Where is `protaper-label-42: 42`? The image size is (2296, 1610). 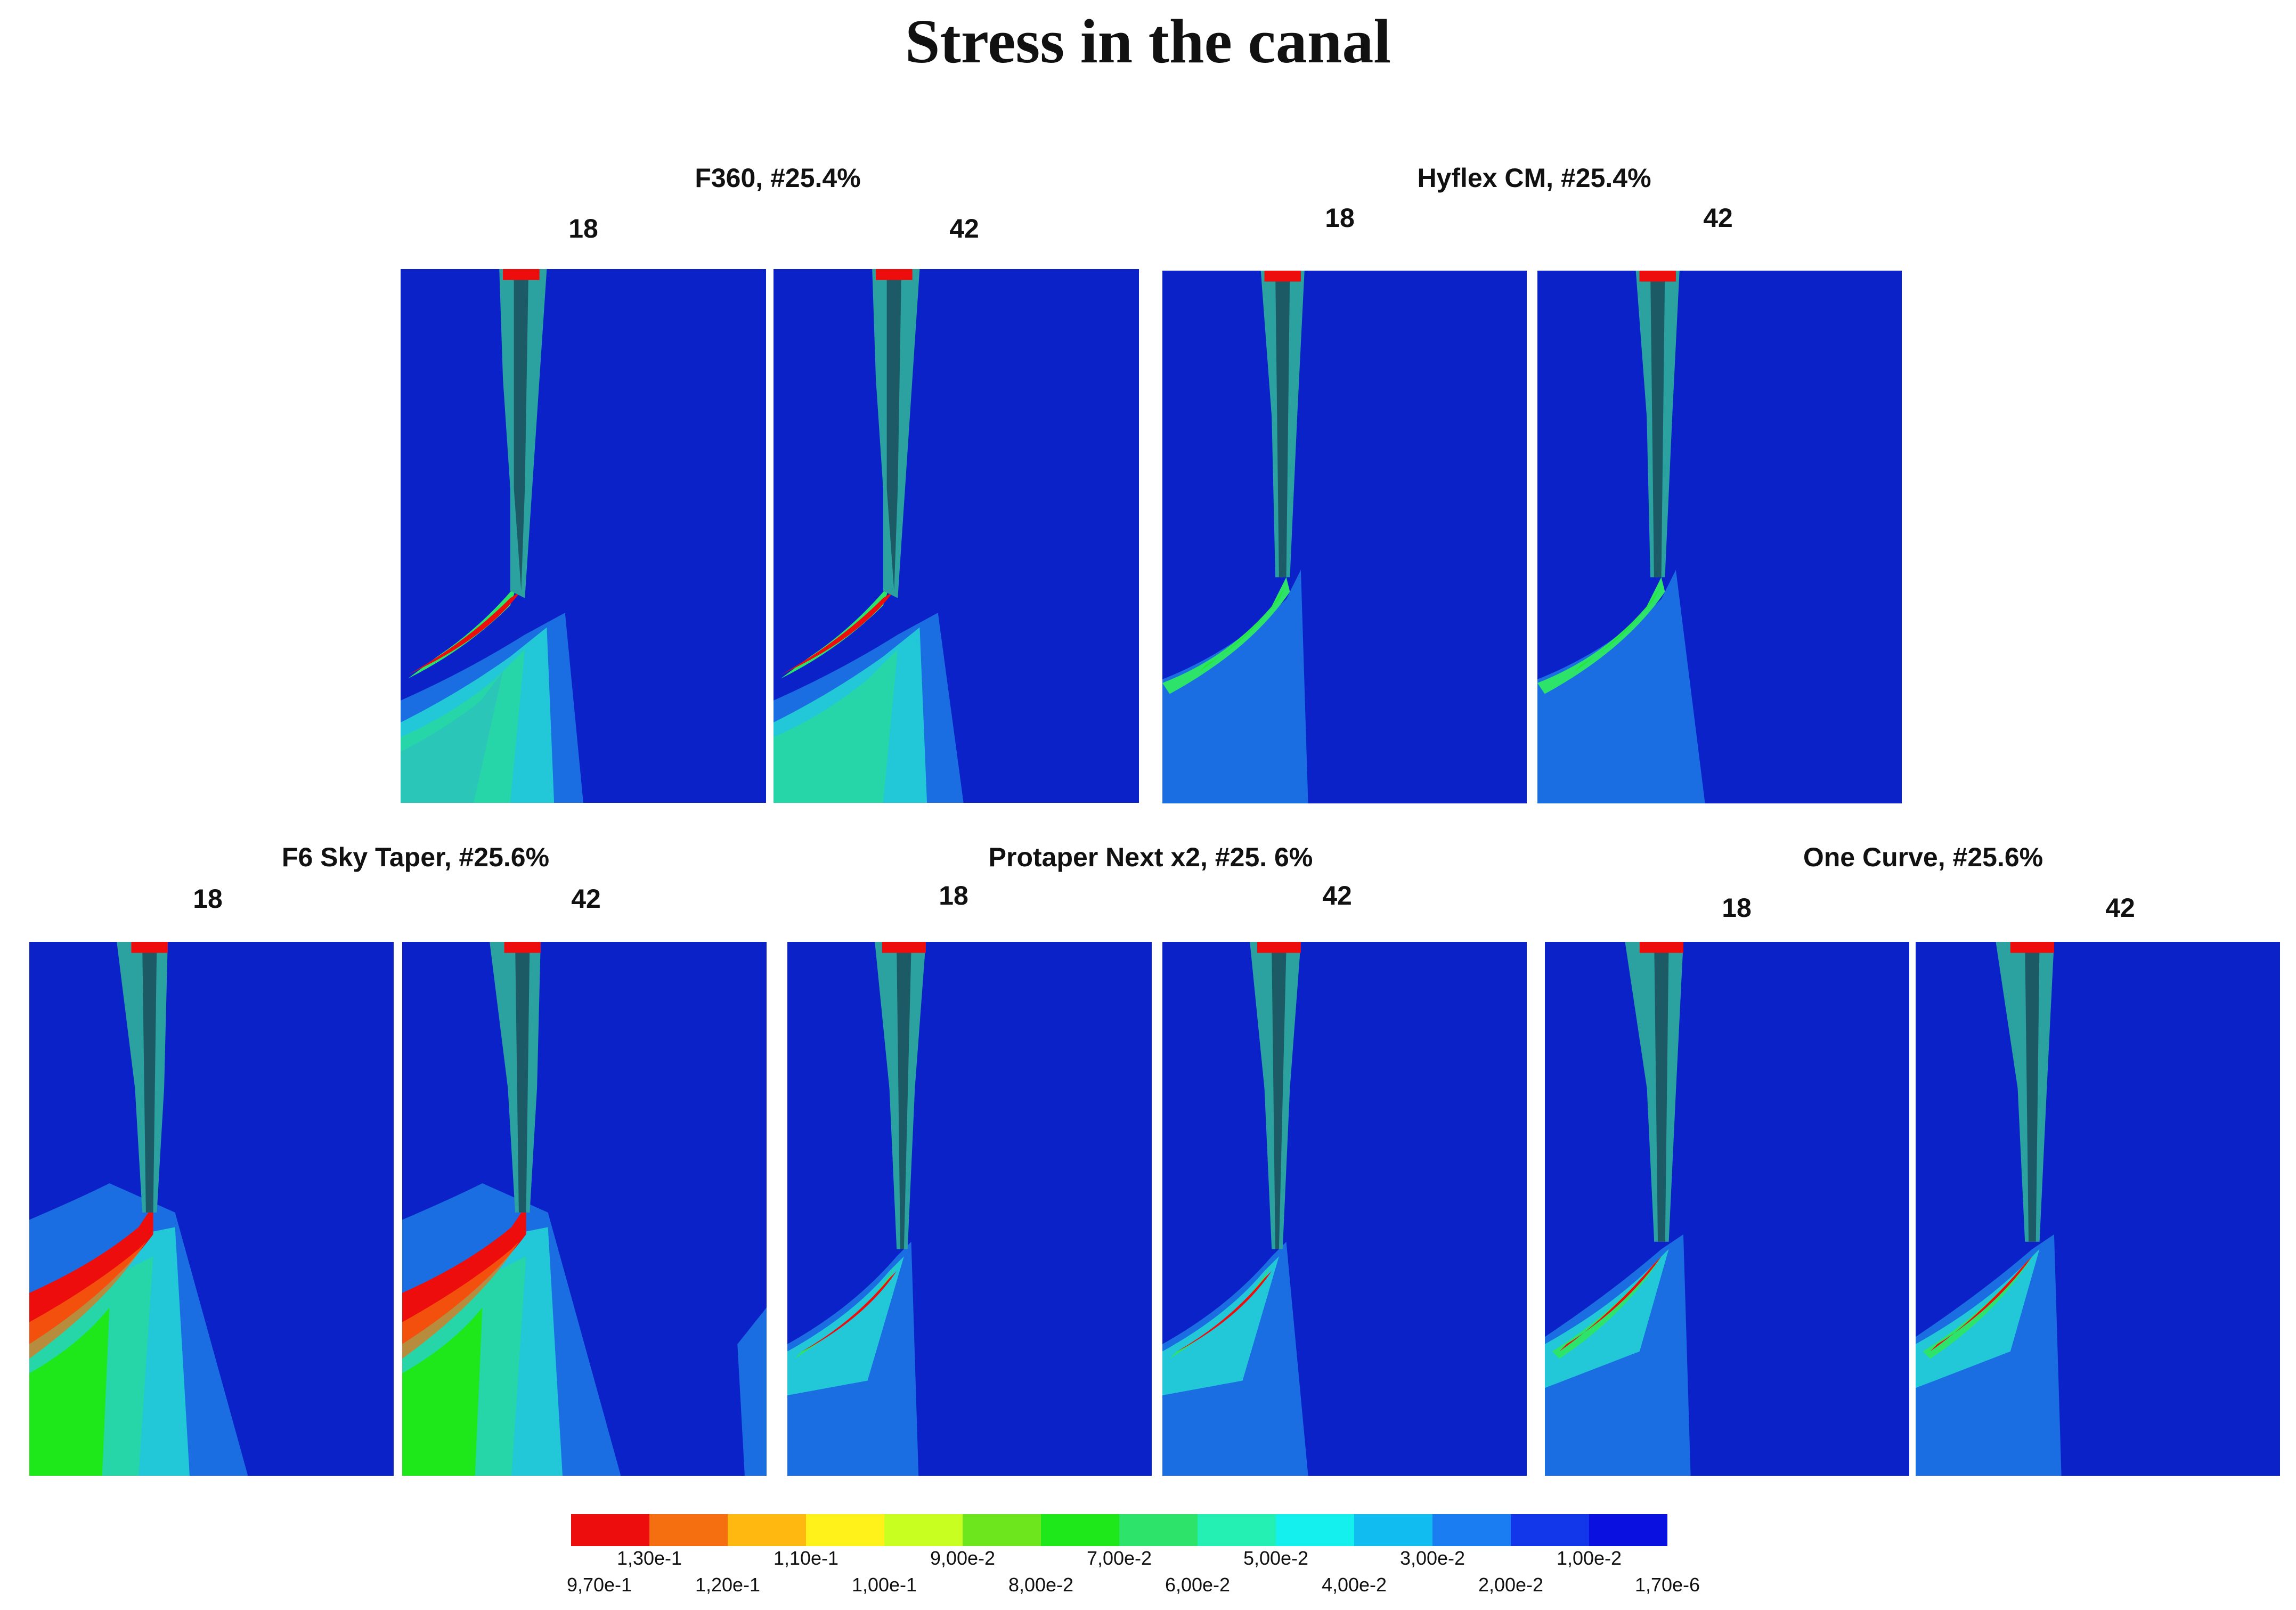
protaper-label-42: 42 is located at coordinates (1337, 896).